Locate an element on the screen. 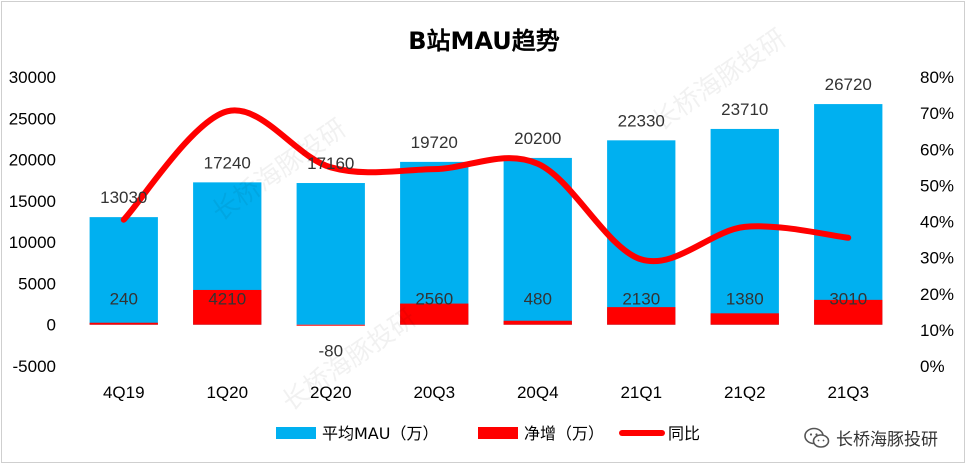 This screenshot has height=466, width=968. wechat-icon is located at coordinates (817, 437).